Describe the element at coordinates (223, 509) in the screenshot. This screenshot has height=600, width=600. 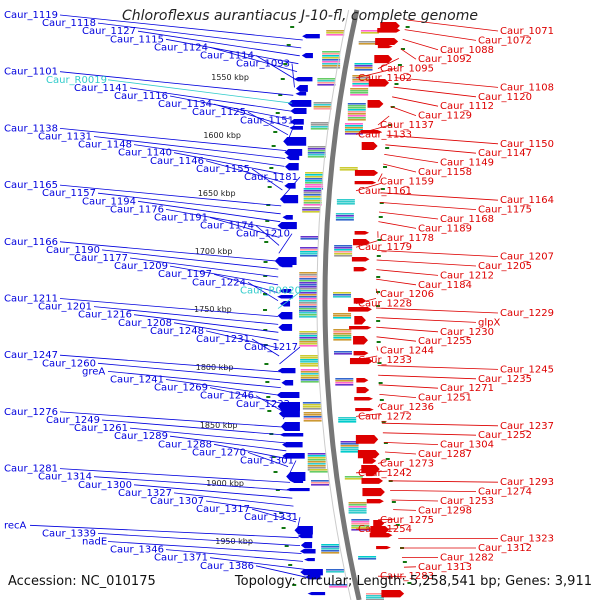
I see `left-gene-label: Caur_1317` at that location.